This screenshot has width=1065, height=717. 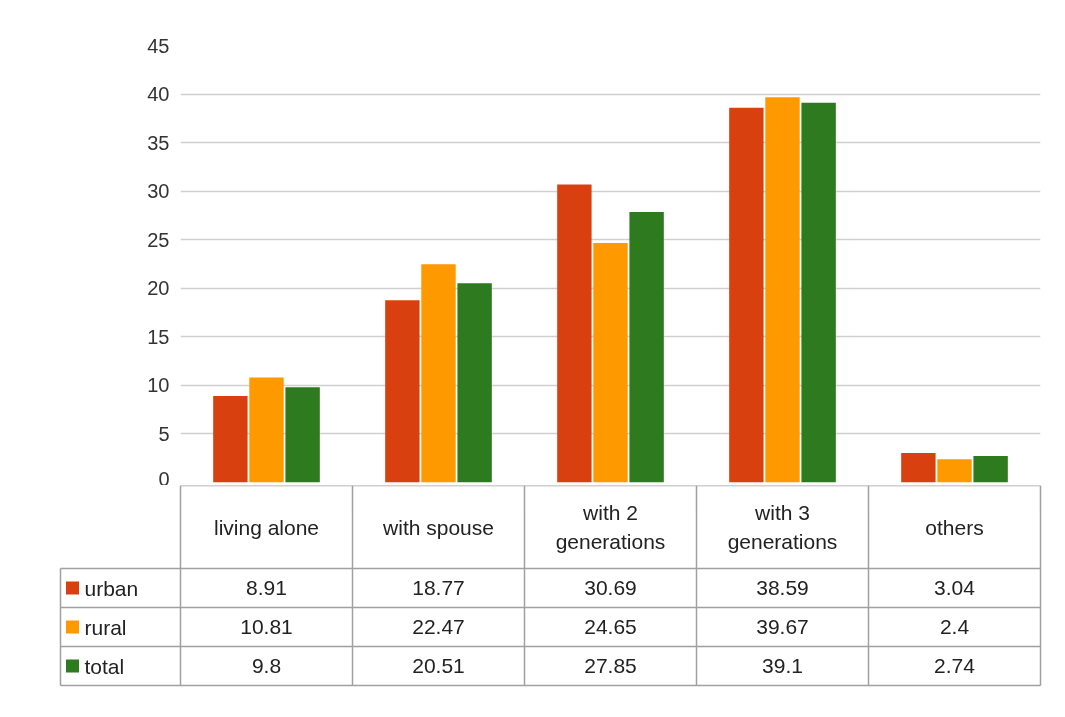 What do you see at coordinates (158, 239) in the screenshot?
I see `y-tick-label: 25` at bounding box center [158, 239].